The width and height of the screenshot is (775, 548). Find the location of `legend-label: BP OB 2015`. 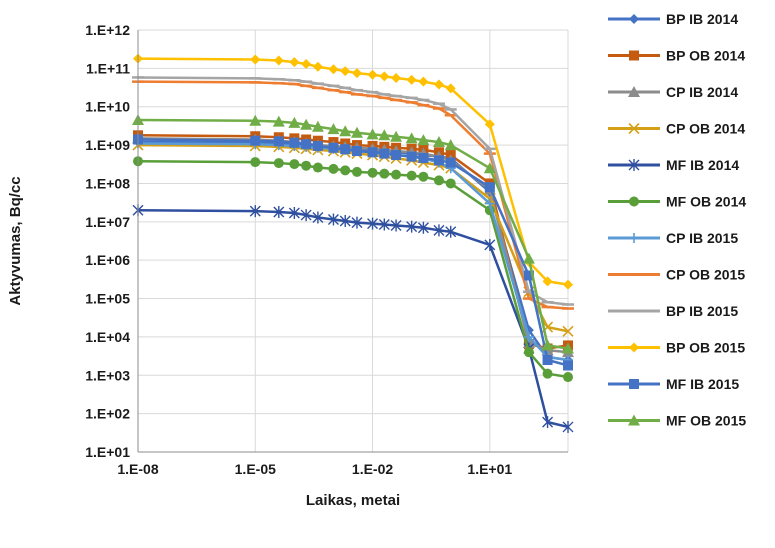

legend-label: BP OB 2015 is located at coordinates (705, 348).